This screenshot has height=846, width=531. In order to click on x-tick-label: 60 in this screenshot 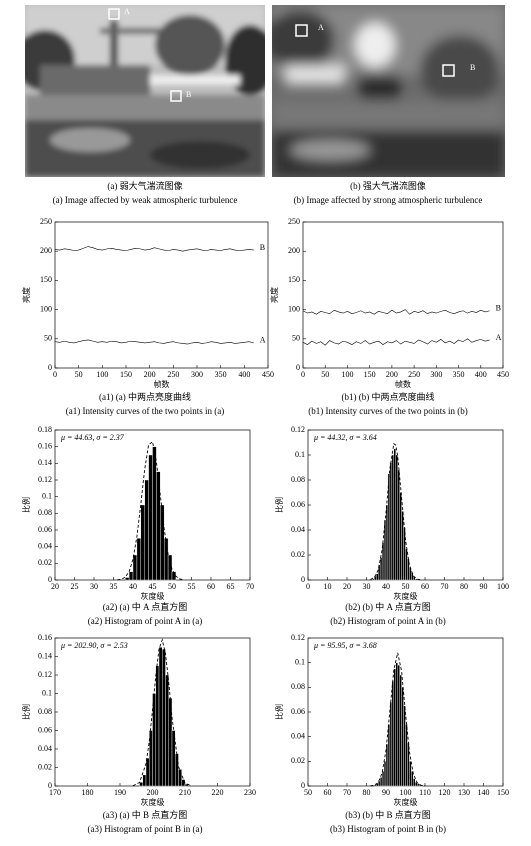, I will do `click(328, 792)`.